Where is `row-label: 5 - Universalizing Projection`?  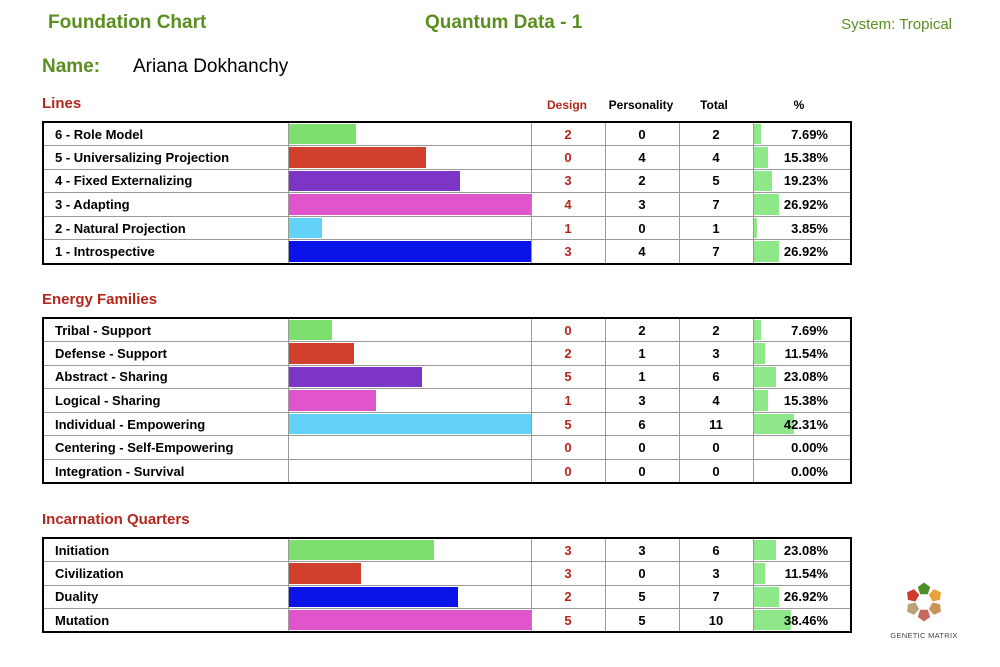
row-label: 5 - Universalizing Projection is located at coordinates (165, 157).